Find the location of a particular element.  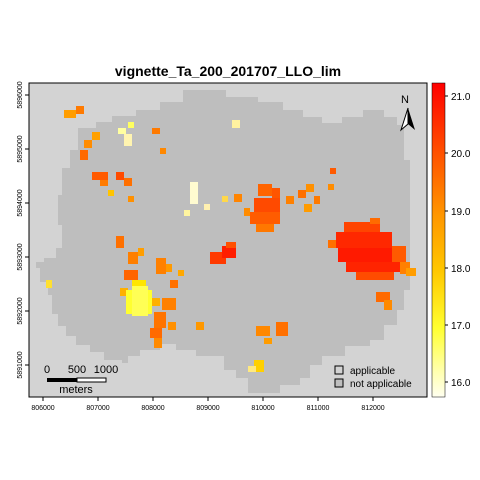

x-tick-label: 809000 is located at coordinates (207, 408).